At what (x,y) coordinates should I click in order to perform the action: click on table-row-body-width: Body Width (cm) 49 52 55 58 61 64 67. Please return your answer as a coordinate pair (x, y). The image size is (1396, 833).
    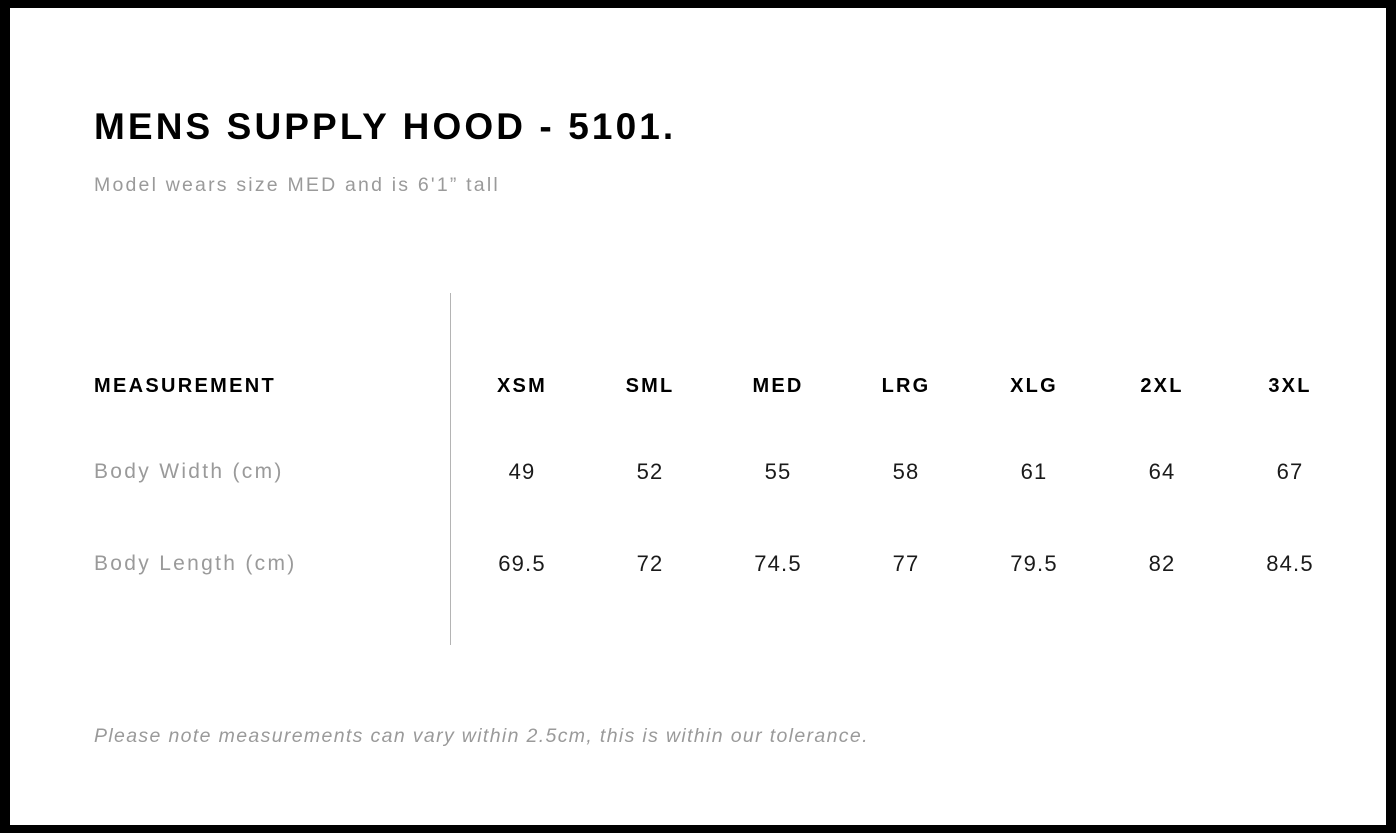
    Looking at the image, I should click on (724, 472).